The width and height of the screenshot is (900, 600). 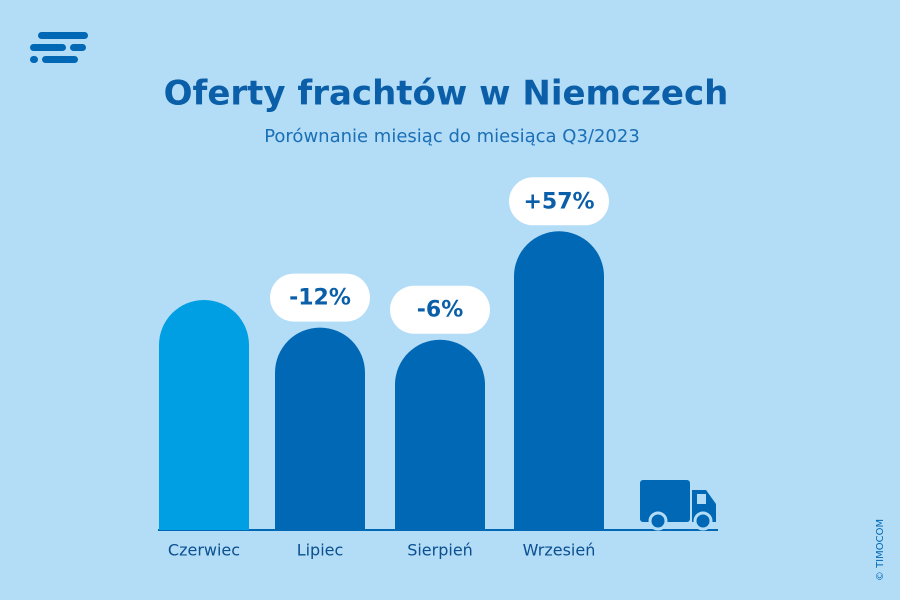 I want to click on chart-title: Oferty frachtów w Niemczech, so click(x=446, y=94).